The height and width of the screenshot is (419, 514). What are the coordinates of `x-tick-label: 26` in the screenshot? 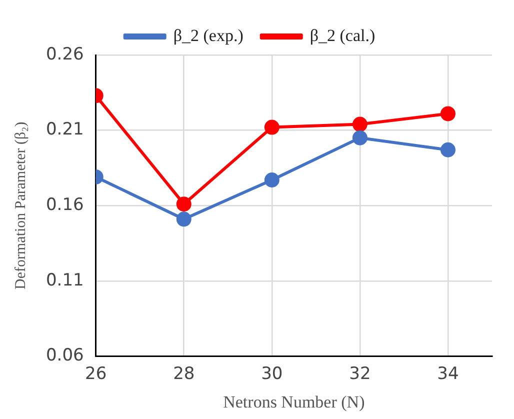 It's located at (96, 374).